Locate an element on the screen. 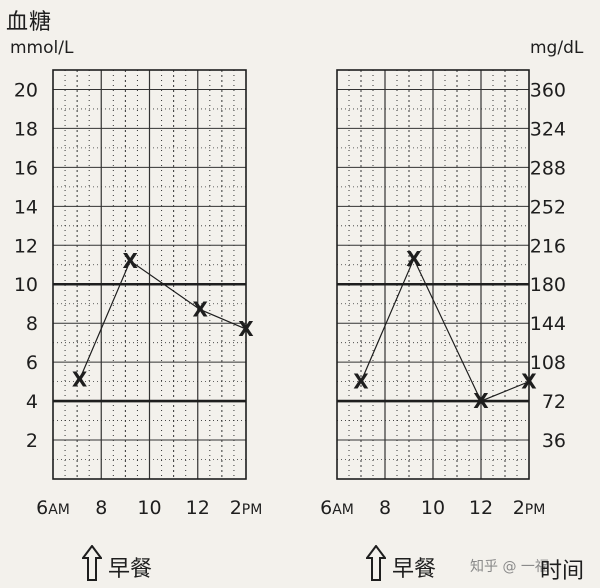 Image resolution: width=600 pixels, height=588 pixels. time-label: 时间 is located at coordinates (562, 571).